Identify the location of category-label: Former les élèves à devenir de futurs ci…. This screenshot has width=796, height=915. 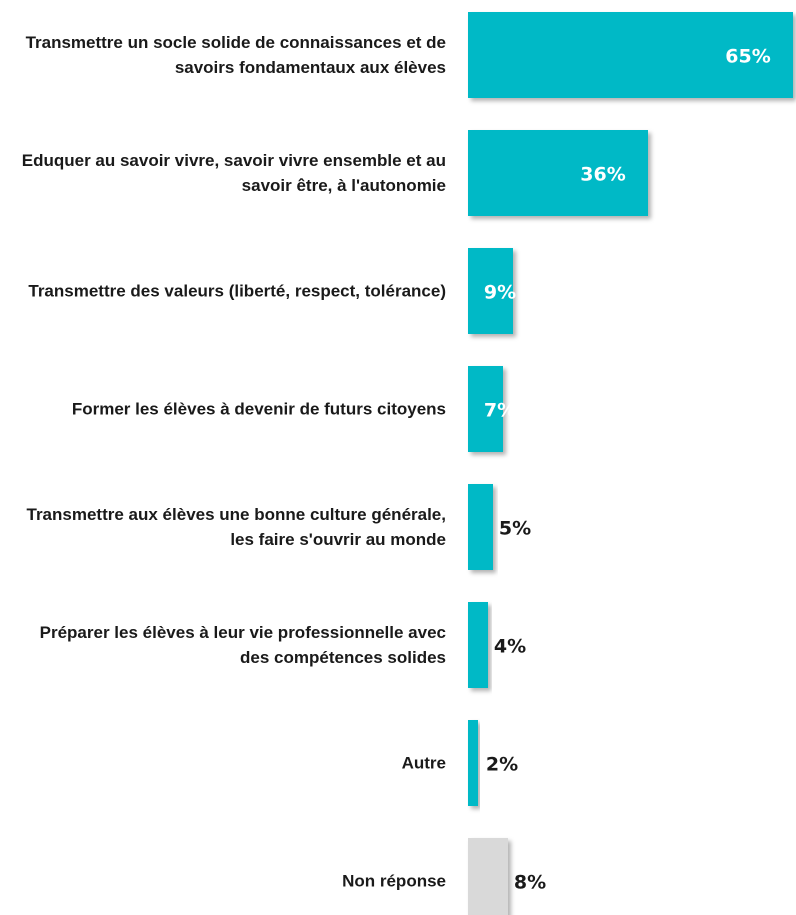
(258, 409).